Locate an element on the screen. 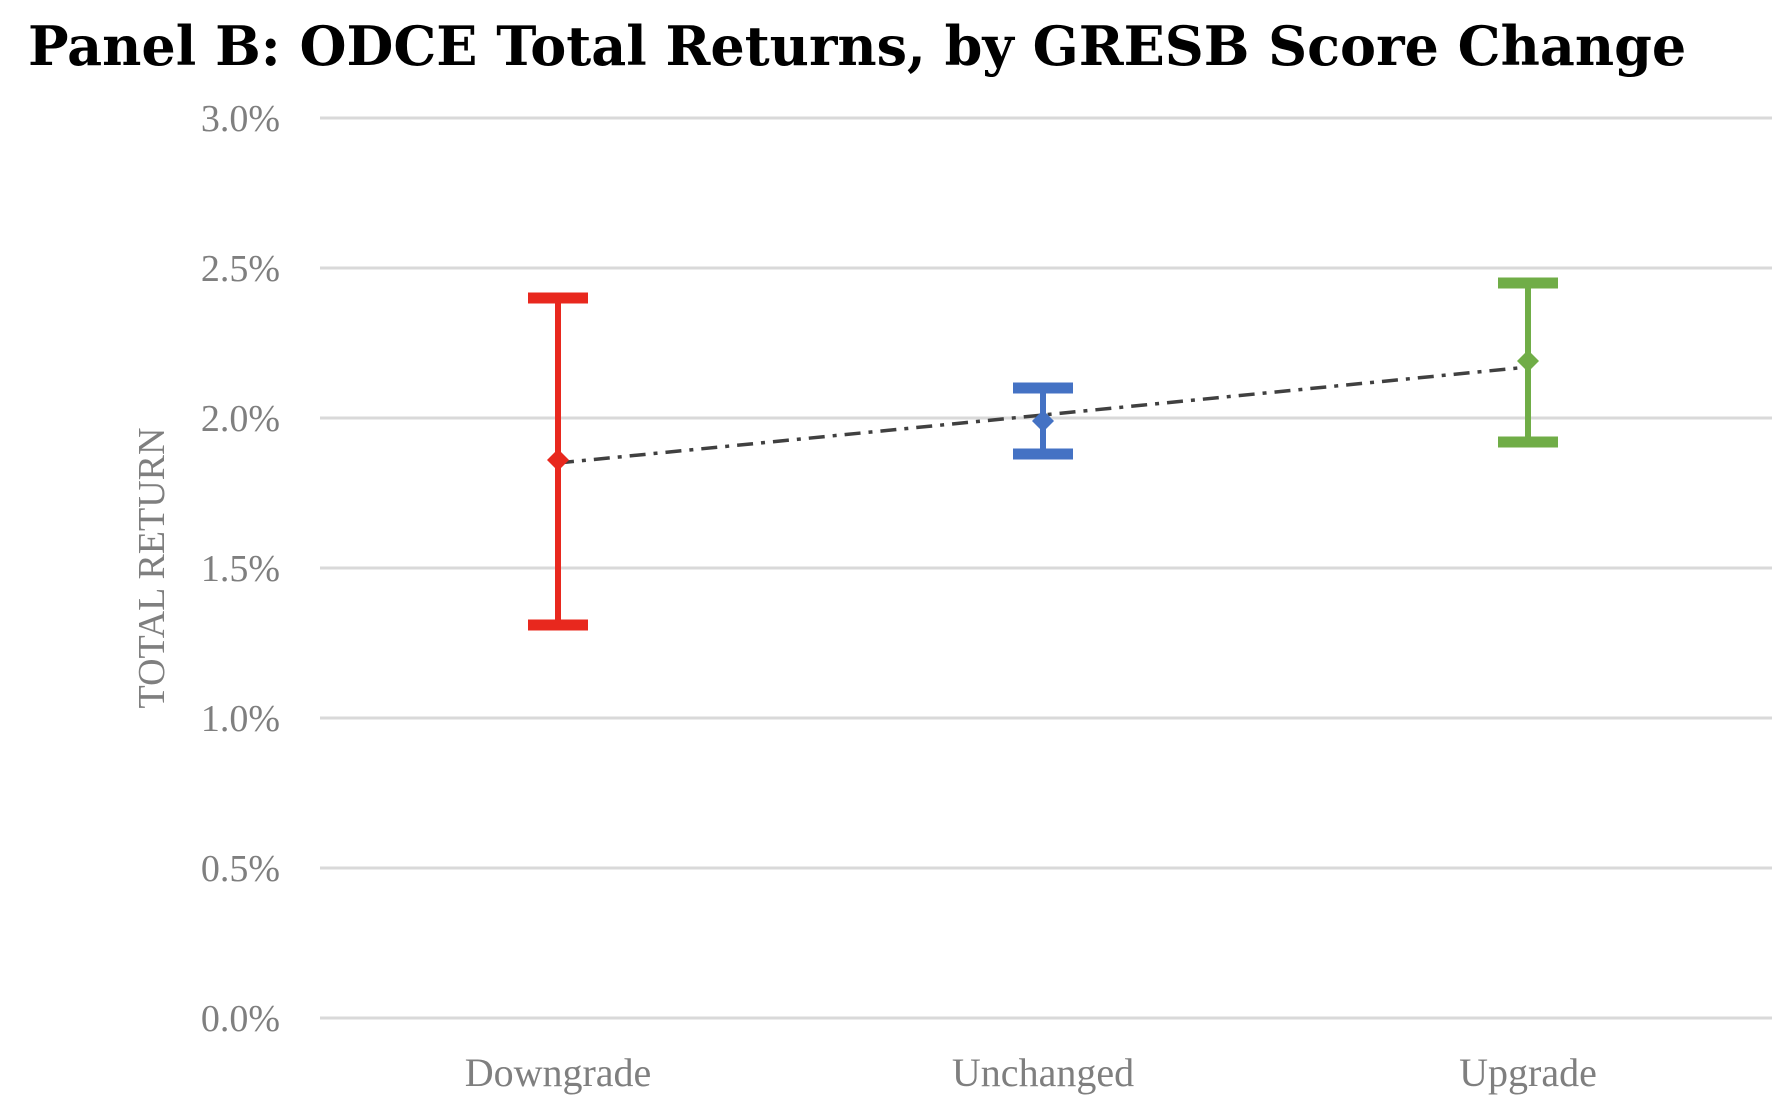  mean-marker-downgrade is located at coordinates (558, 460).